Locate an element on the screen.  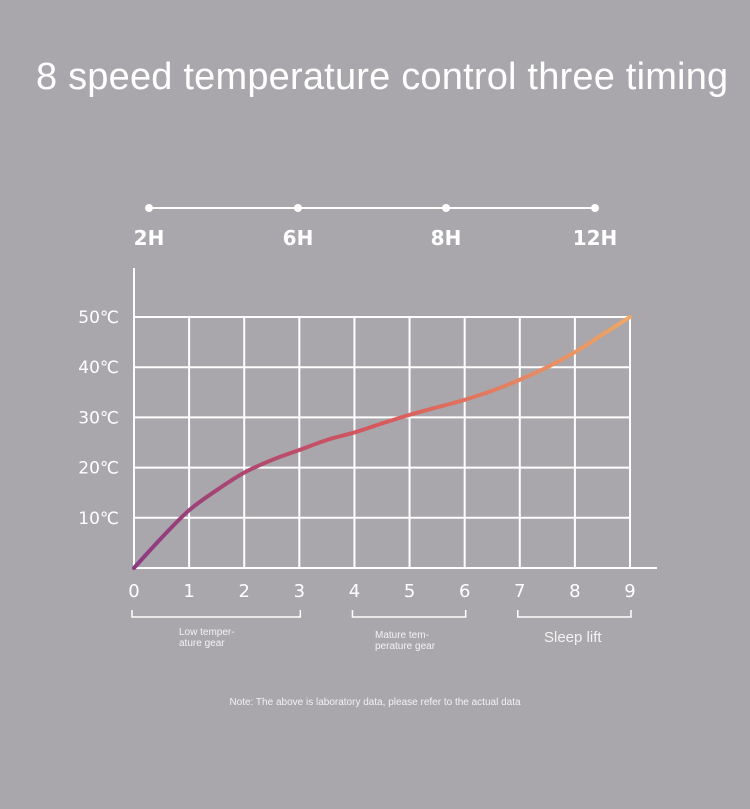
y-tick-label: 40℃ is located at coordinates (98, 368).